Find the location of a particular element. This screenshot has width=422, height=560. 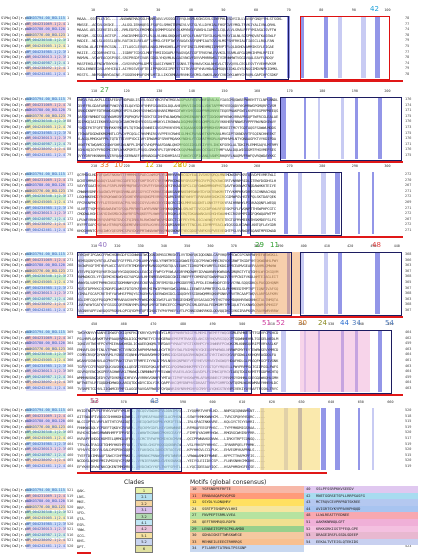

ruler-tick: 590 is located at coordinates (183, 402).